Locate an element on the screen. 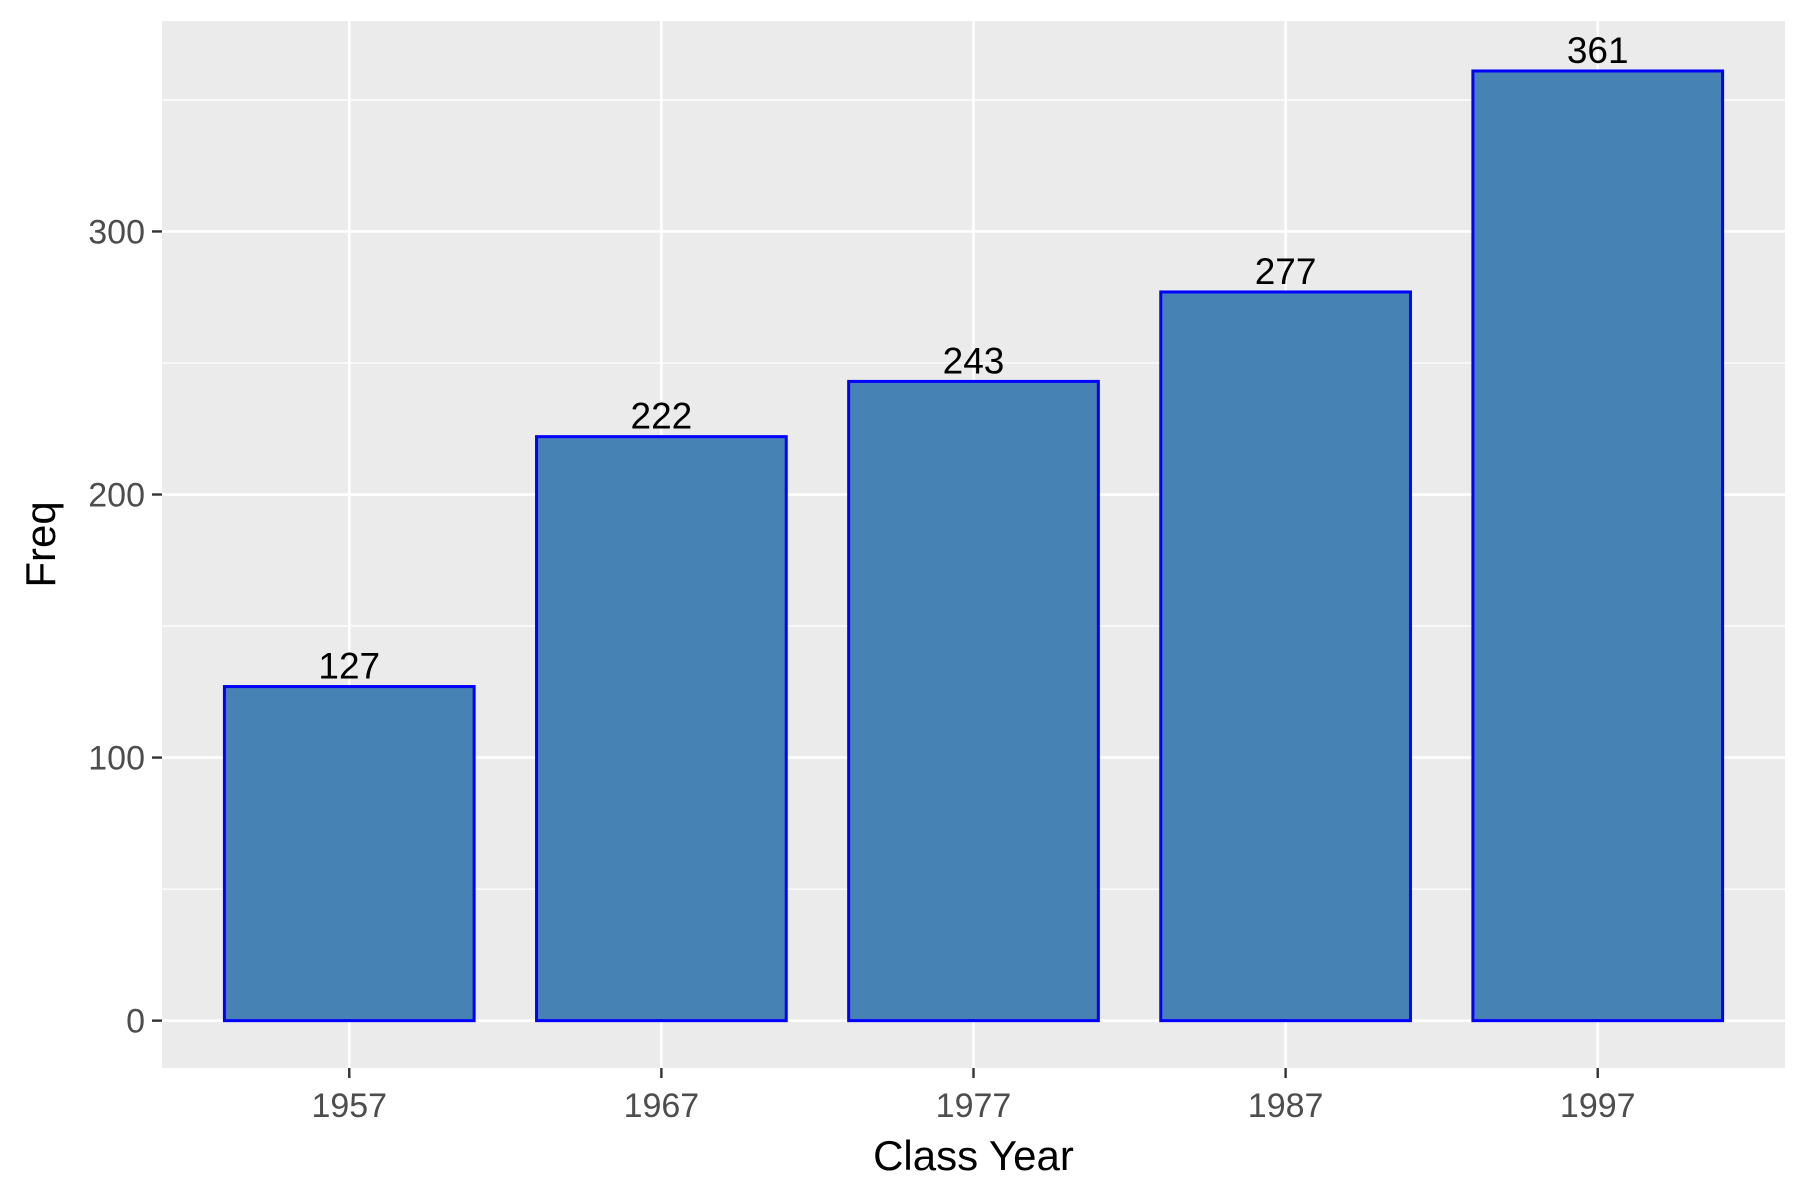  bar-1987 is located at coordinates (1285, 656).